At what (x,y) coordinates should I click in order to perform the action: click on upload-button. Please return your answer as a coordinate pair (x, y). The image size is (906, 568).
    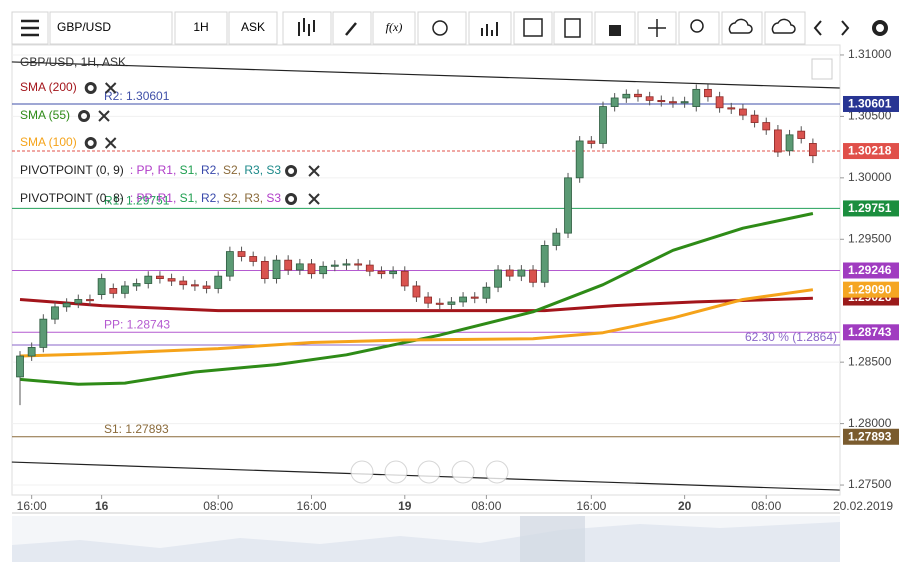
    Looking at the image, I should click on (742, 28).